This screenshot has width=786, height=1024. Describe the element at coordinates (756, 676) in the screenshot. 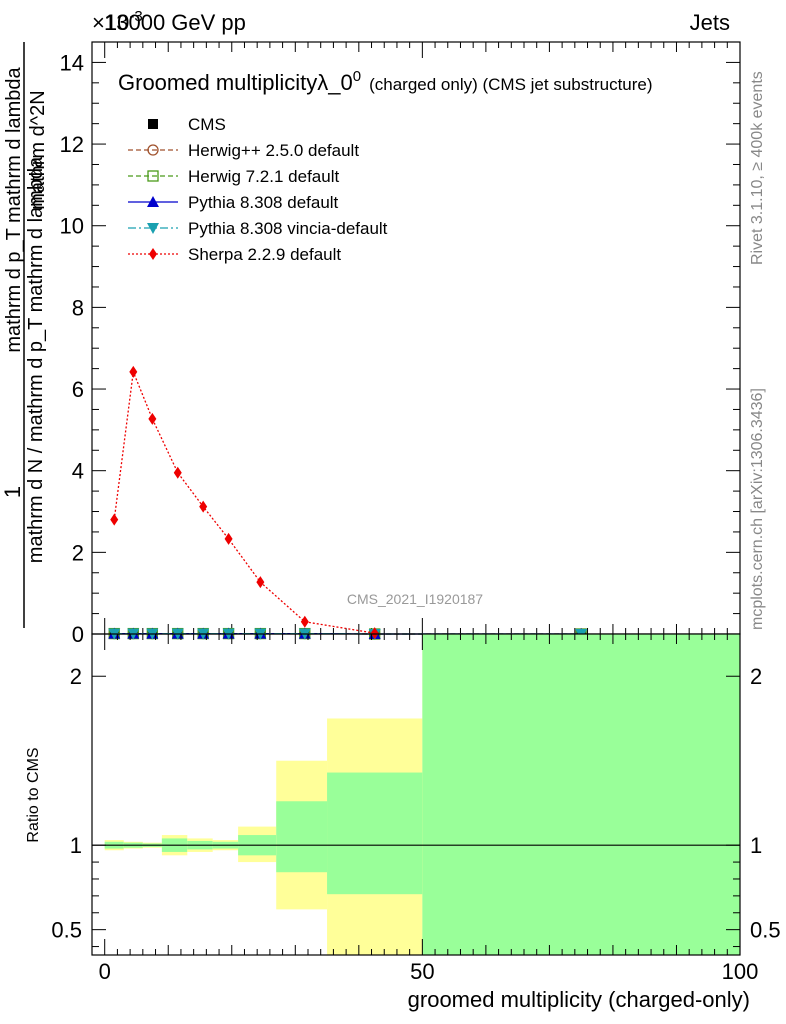

I see `ratio-y-tick-label-right: 2` at that location.